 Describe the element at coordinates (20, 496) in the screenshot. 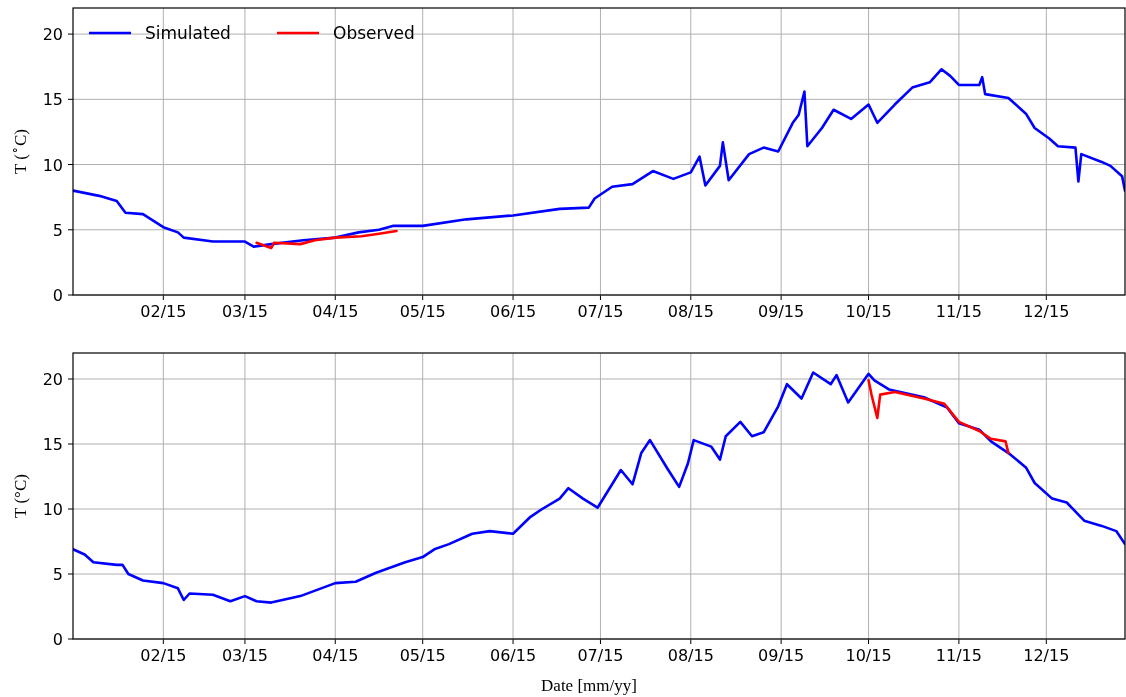

I see `y-axis-title: T (°C)` at that location.